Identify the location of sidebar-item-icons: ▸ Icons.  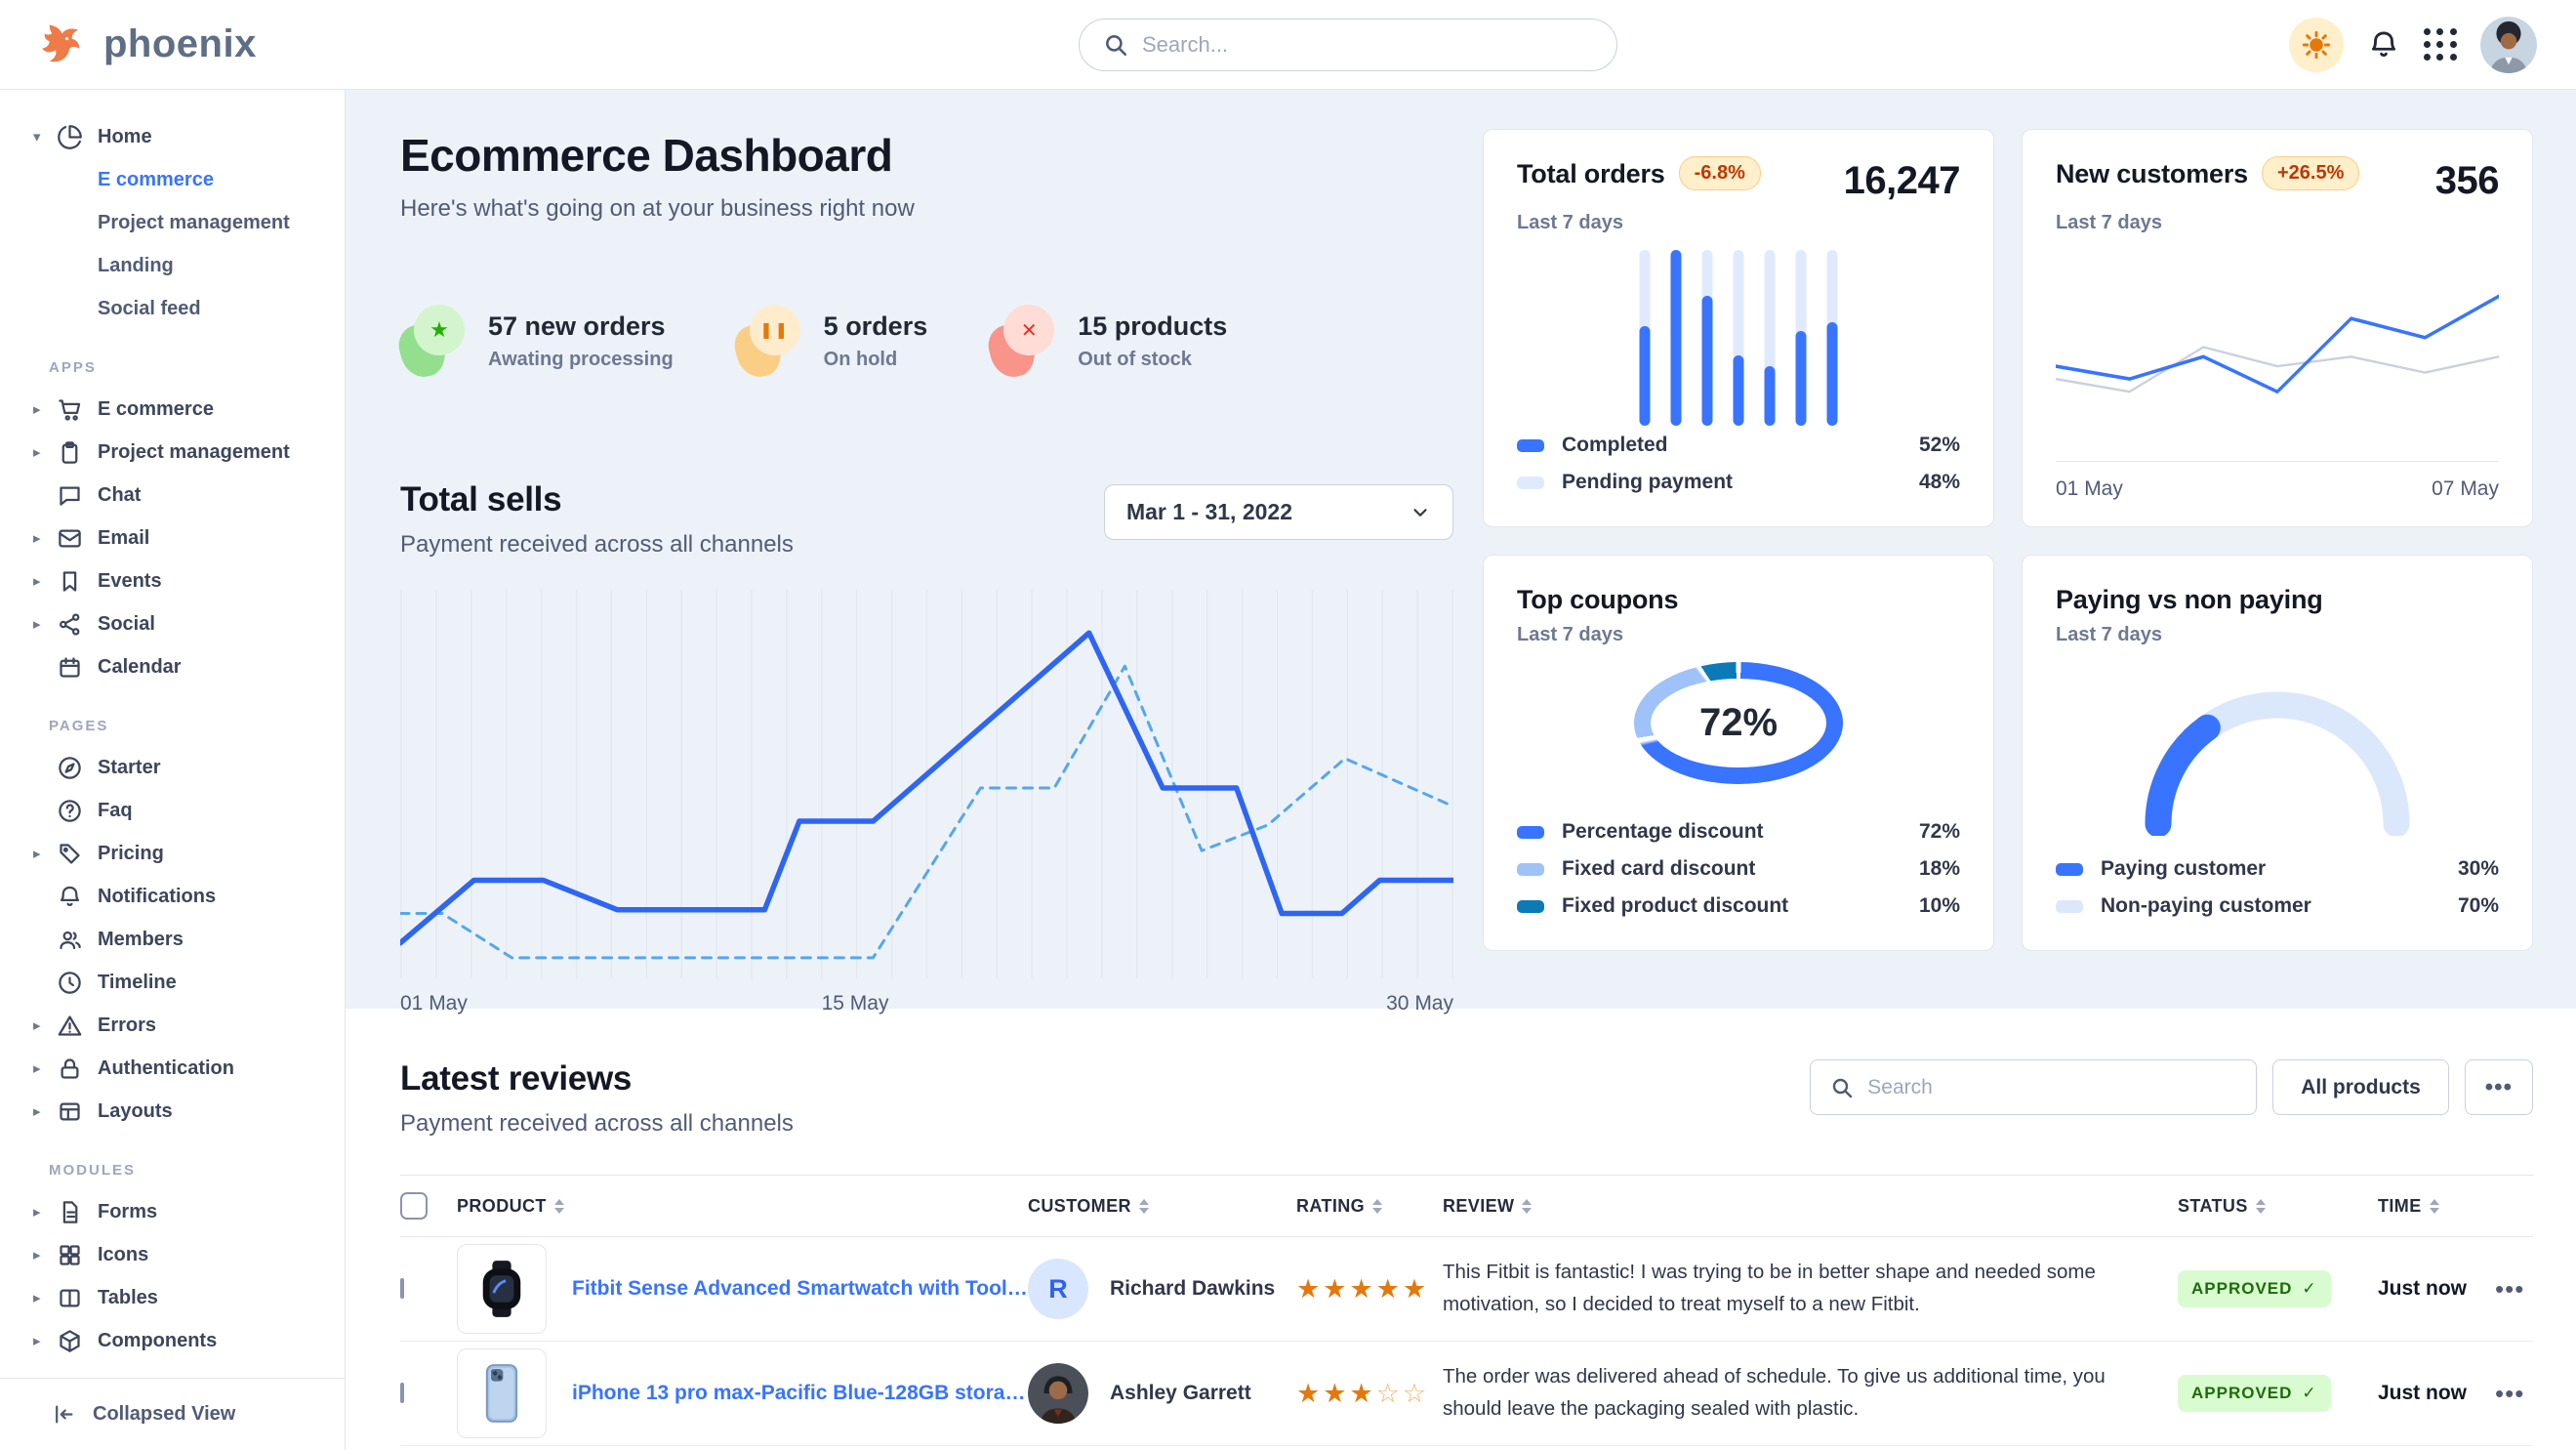
(172, 1254).